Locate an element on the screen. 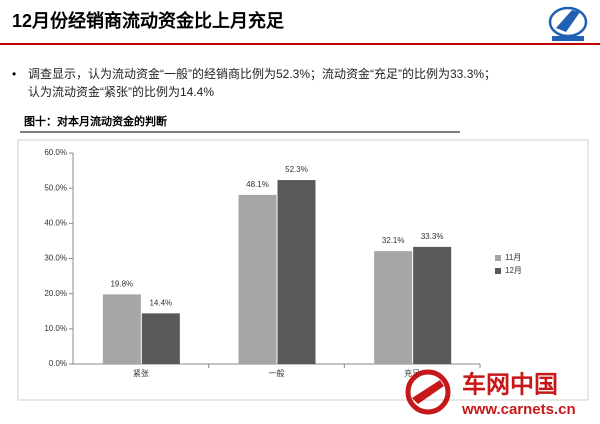 This screenshot has height=424, width=600. slide-title: 12月份经销商流动资金比上月充足 is located at coordinates (148, 20).